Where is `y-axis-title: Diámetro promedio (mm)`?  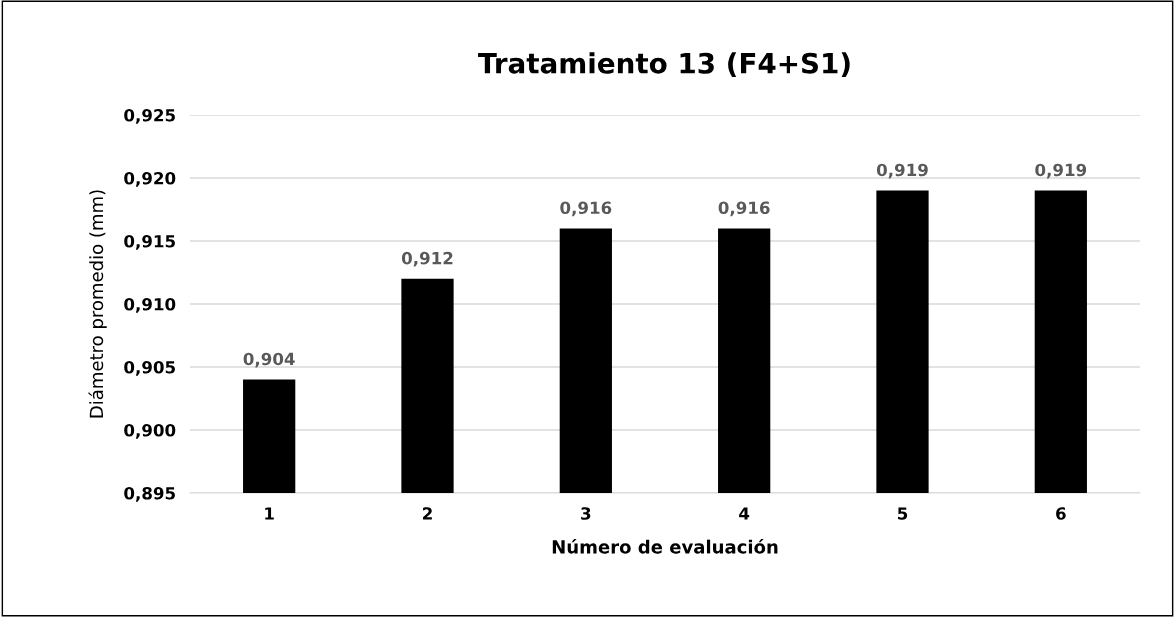 y-axis-title: Diámetro promedio (mm) is located at coordinates (97, 304).